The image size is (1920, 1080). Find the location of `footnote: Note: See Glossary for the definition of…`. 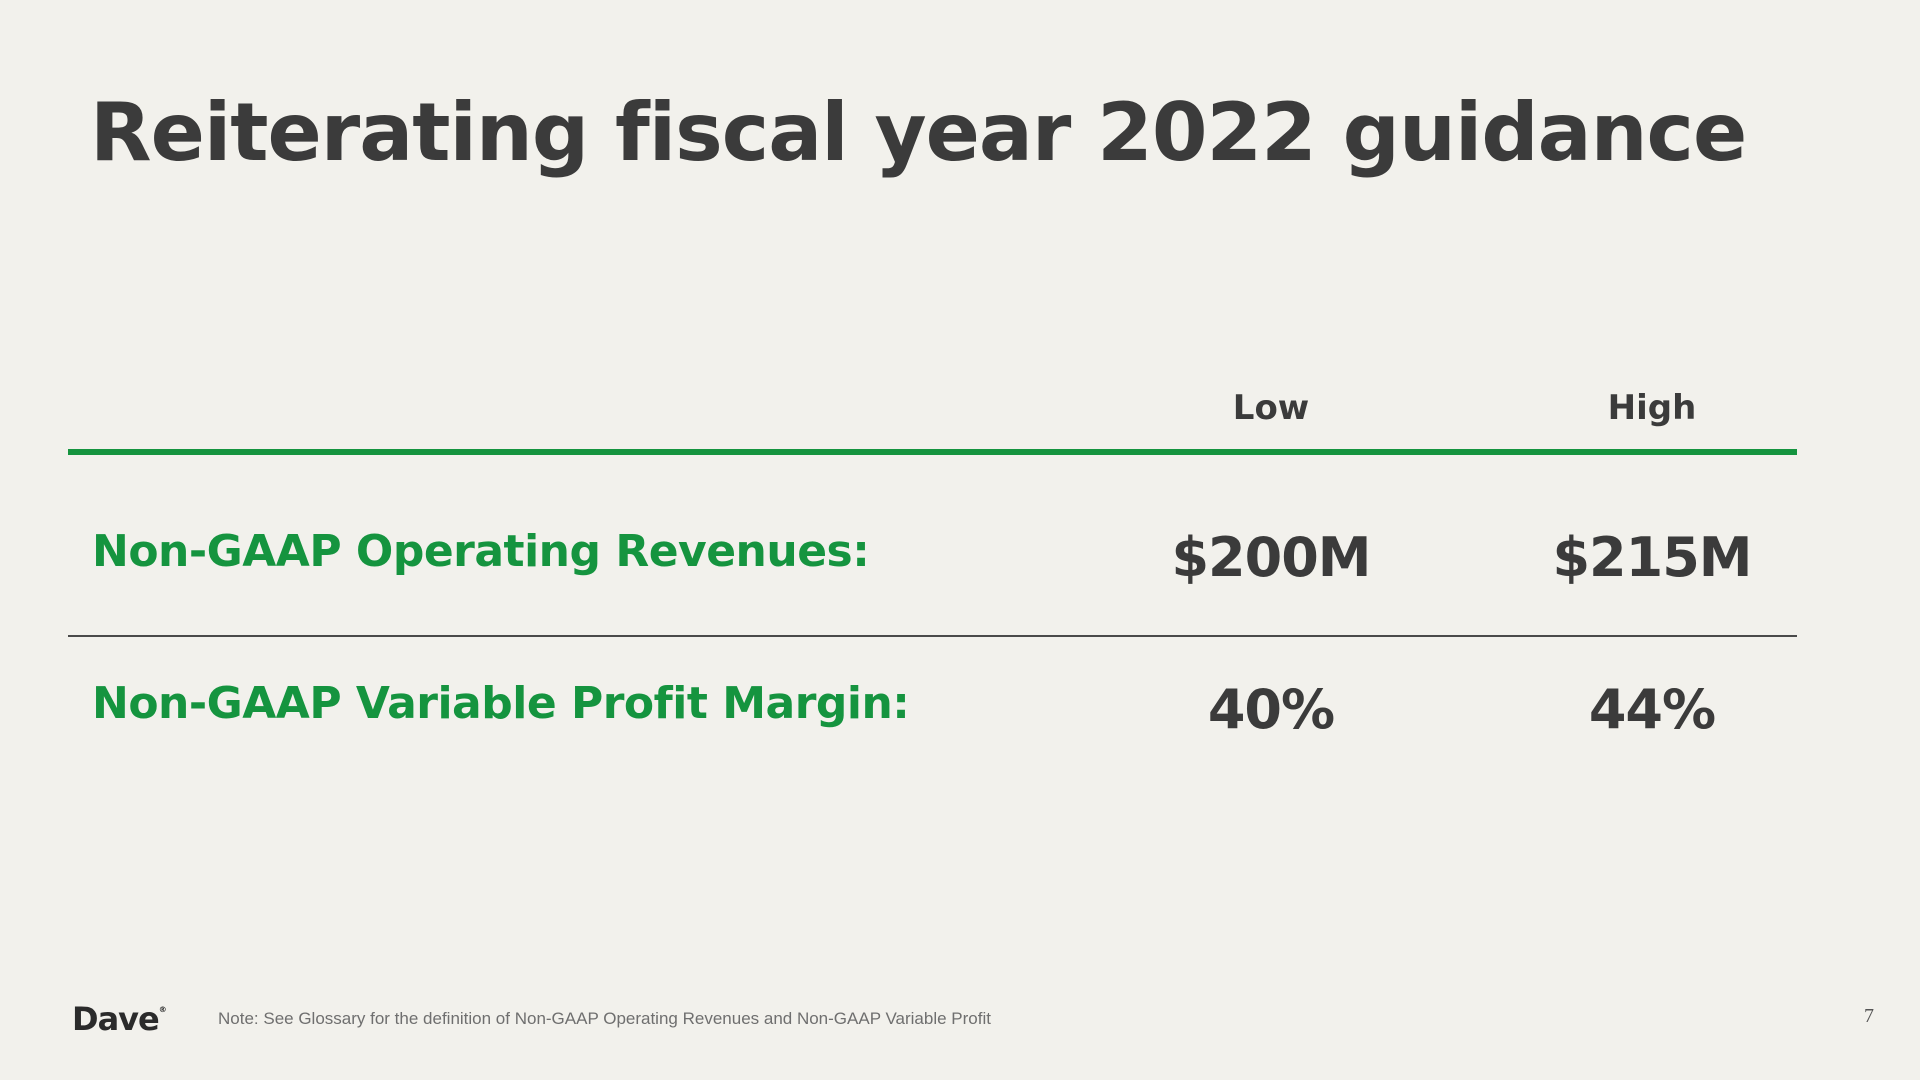

footnote: Note: See Glossary for the definition of… is located at coordinates (604, 1018).